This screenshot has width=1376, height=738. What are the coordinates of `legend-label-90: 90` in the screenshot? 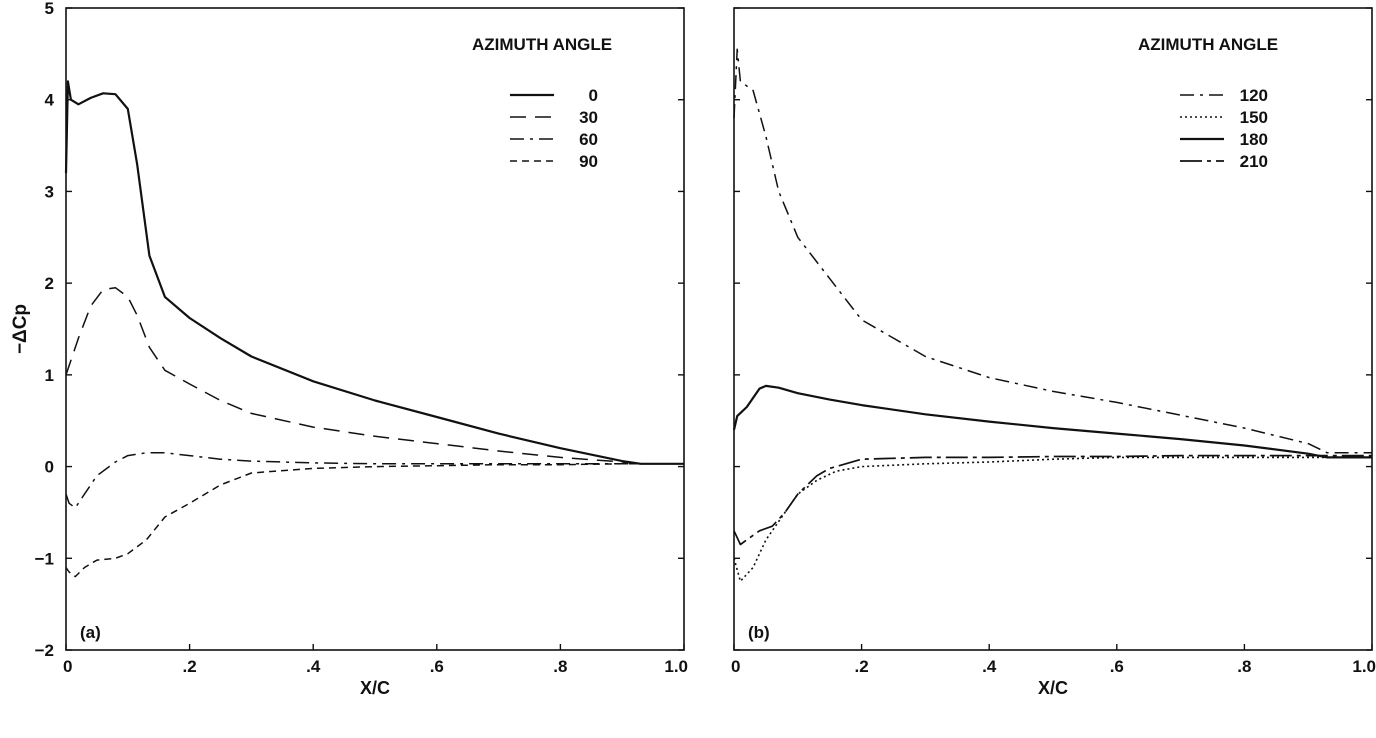 It's located at (588, 161).